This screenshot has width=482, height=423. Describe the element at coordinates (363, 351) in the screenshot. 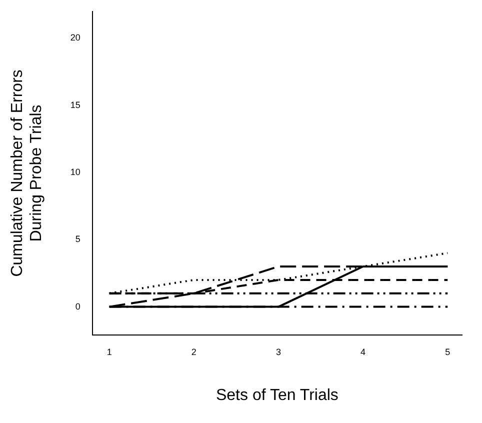

I see `x-tick-label: 4` at that location.